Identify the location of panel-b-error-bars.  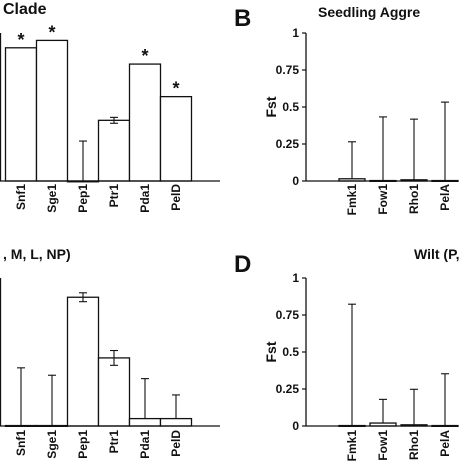
(398, 141).